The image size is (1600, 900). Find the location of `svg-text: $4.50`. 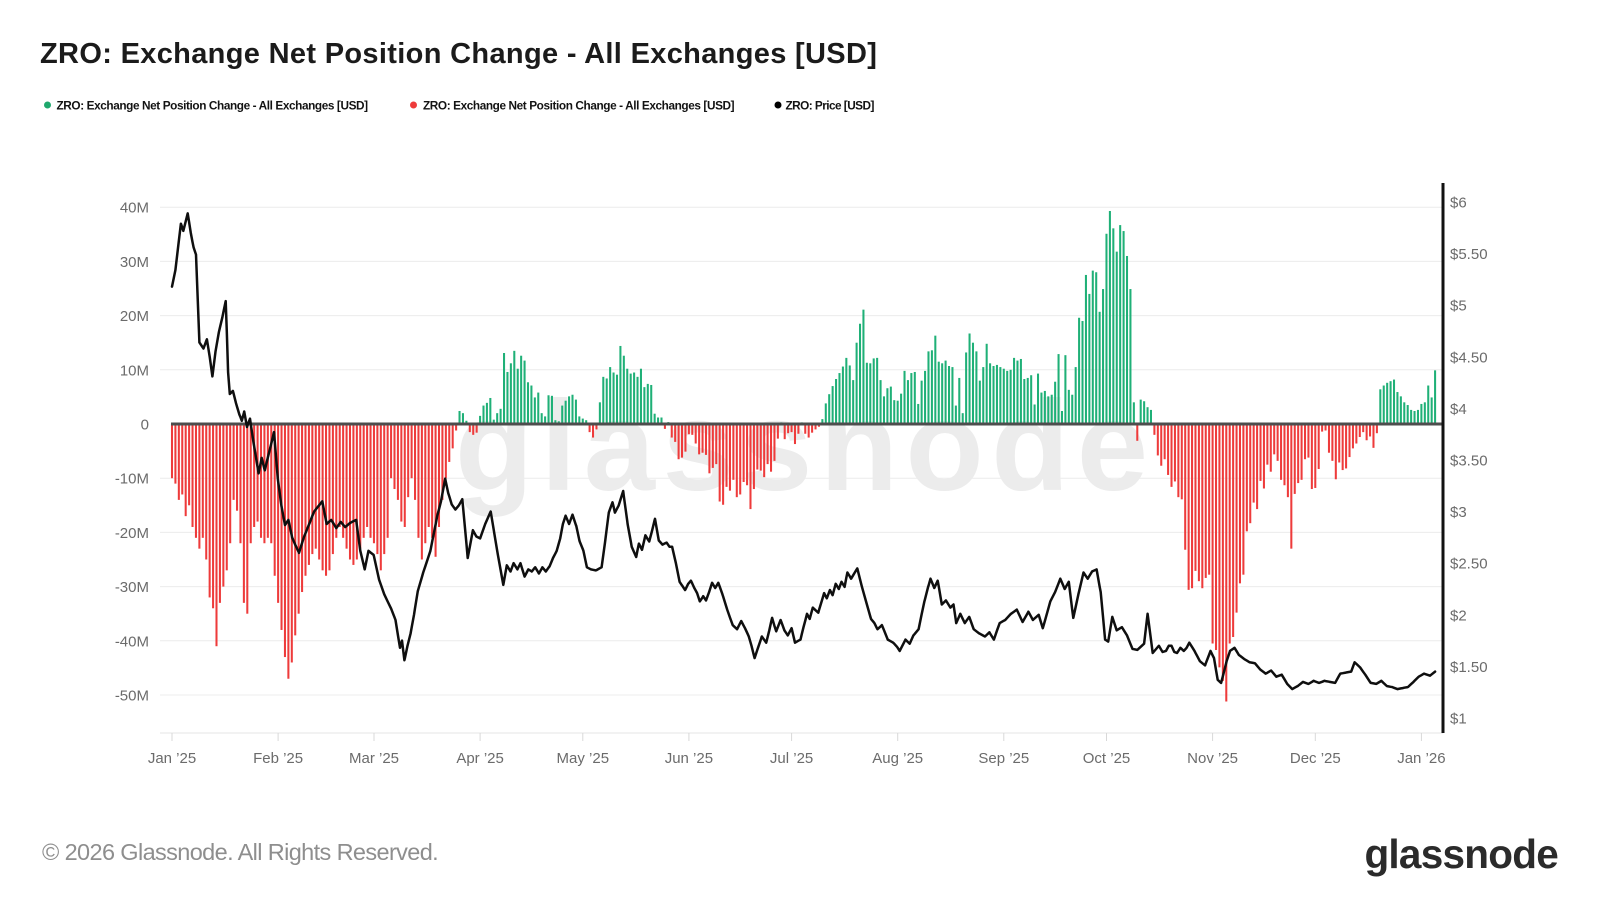

svg-text: $4.50 is located at coordinates (1469, 357).